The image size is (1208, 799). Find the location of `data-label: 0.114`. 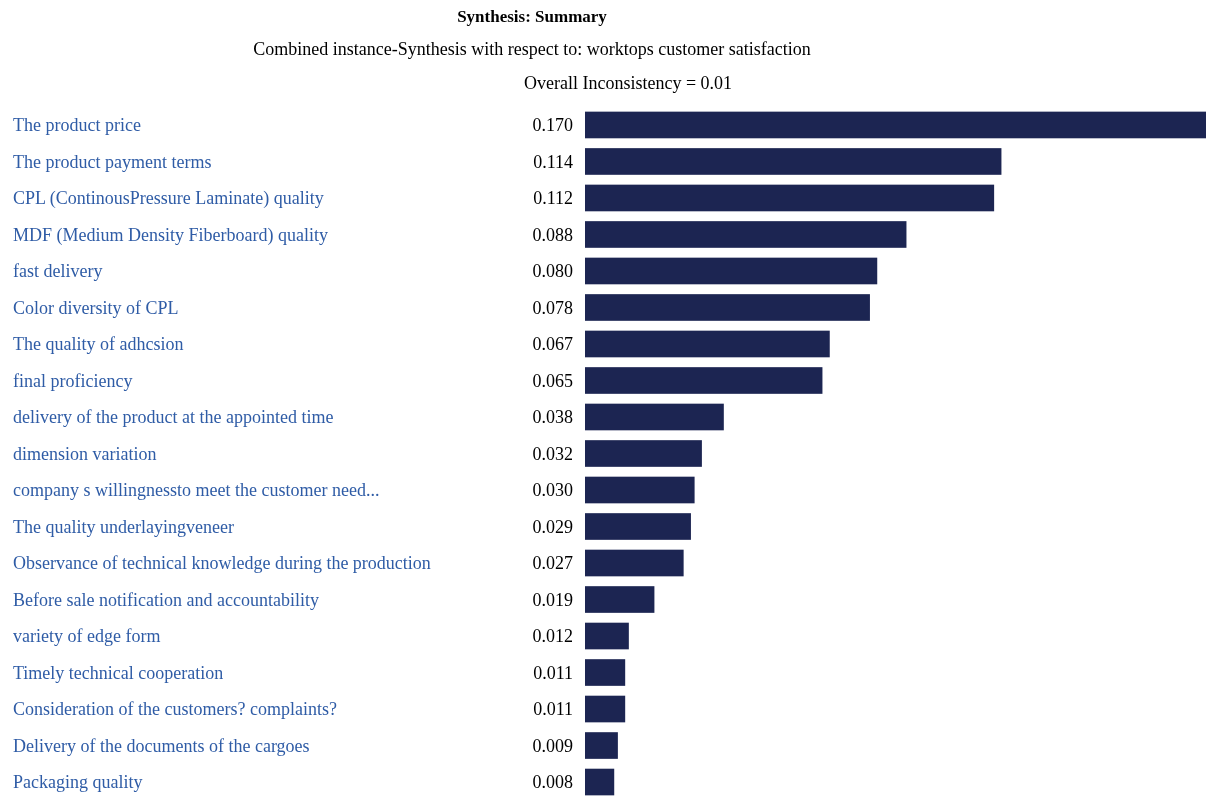

data-label: 0.114 is located at coordinates (553, 161).